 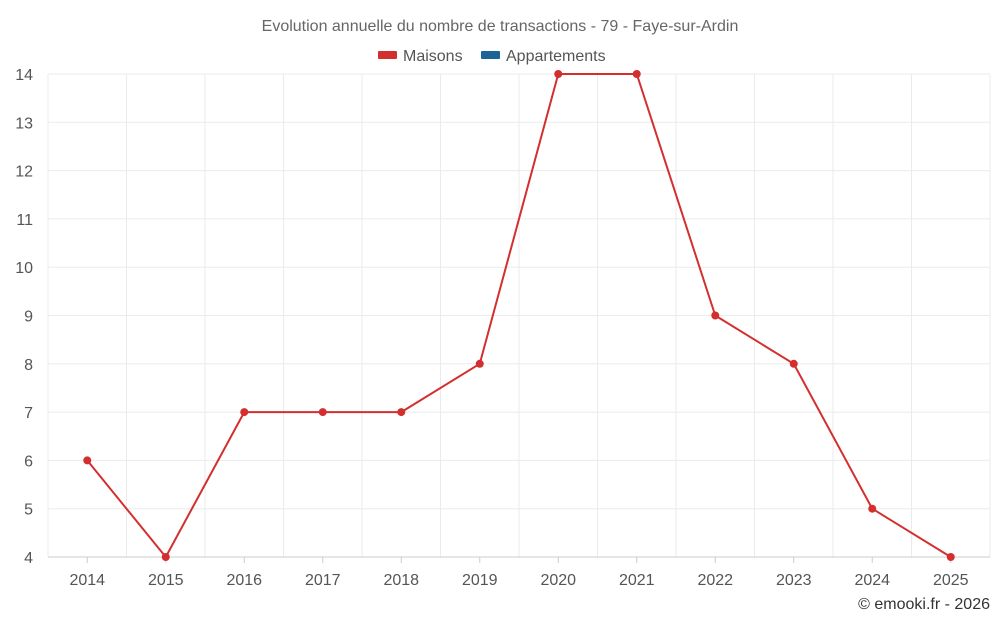 I want to click on y-tick-label: 10, so click(x=24, y=268).